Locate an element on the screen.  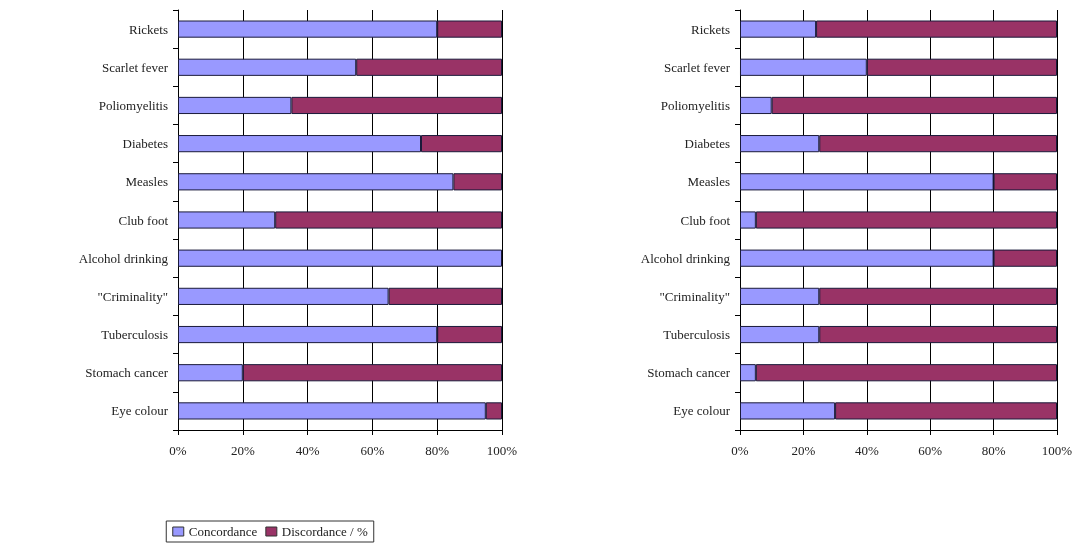
legend-label: Concordance is located at coordinates (223, 531).